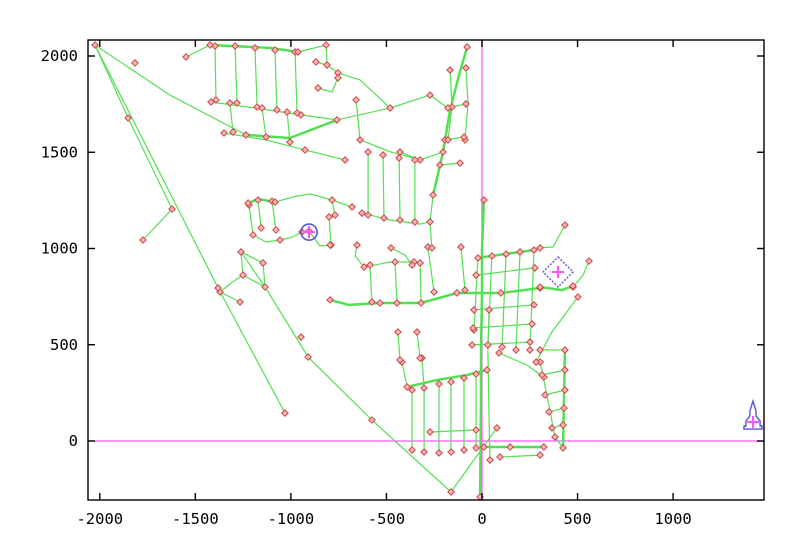 This screenshot has height=544, width=800. I want to click on x-tick-label: -1500, so click(195, 519).